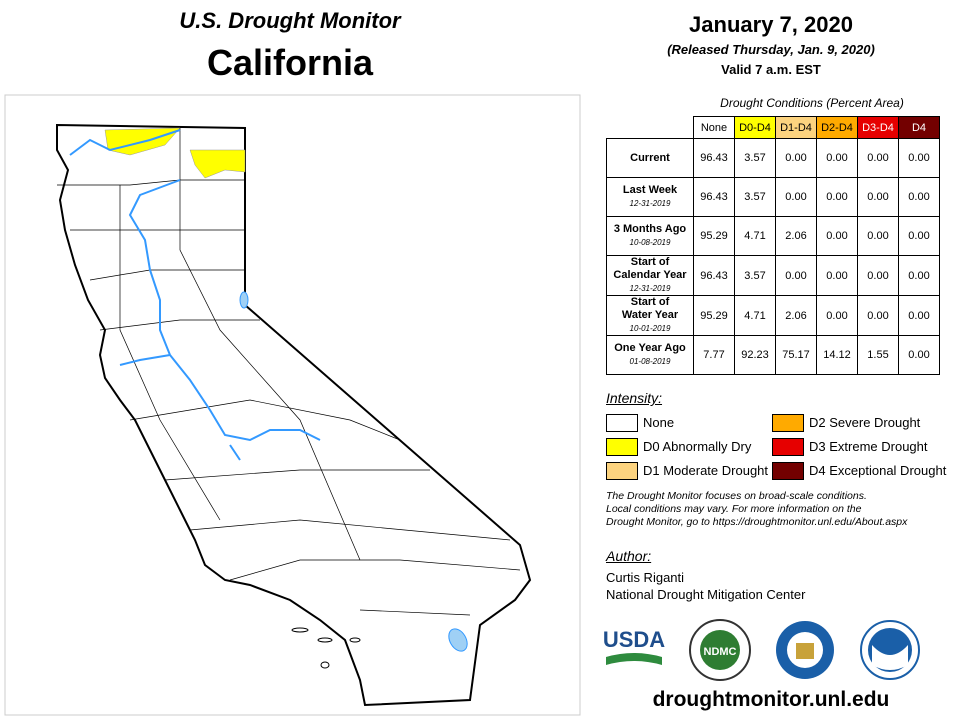 The image size is (960, 720). I want to click on table-cell: 92.23, so click(755, 355).